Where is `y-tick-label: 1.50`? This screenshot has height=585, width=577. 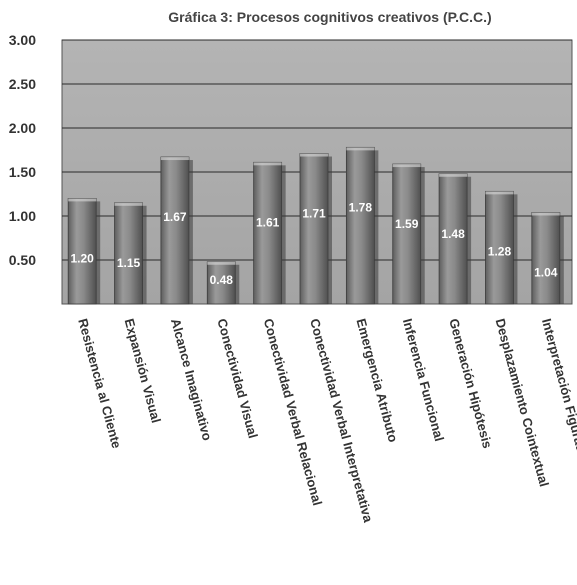
y-tick-label: 1.50 is located at coordinates (22, 172).